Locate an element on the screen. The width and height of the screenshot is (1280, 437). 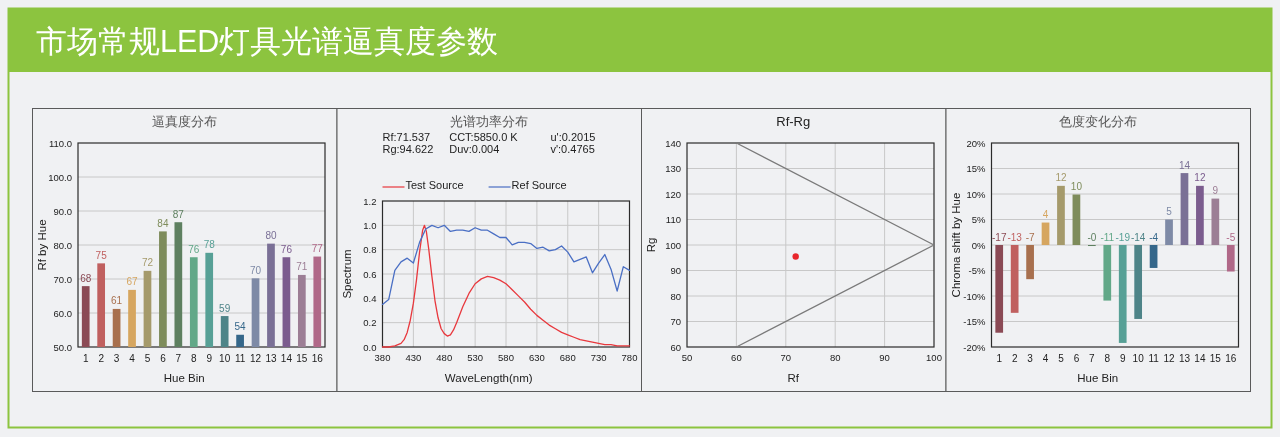
xlabel: WaveLength(nm) is located at coordinates (488, 378).